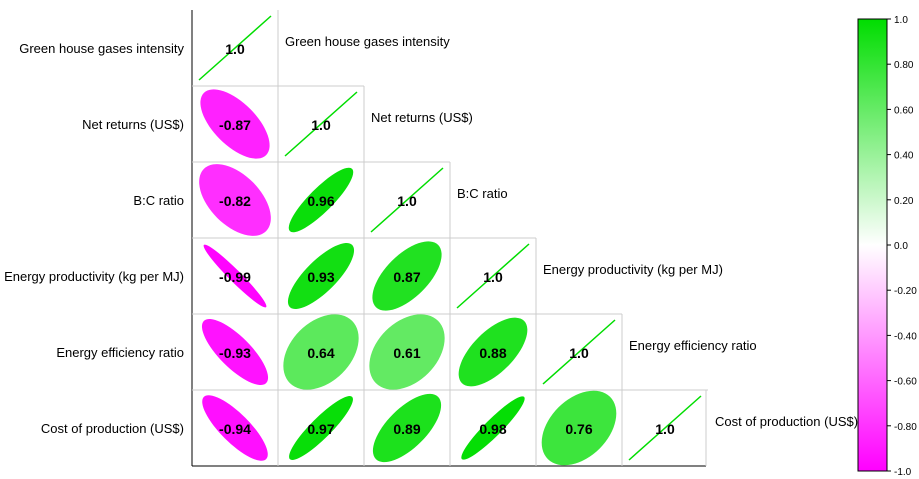  What do you see at coordinates (872, 245) in the screenshot?
I see `colorbar-gradient-bar` at bounding box center [872, 245].